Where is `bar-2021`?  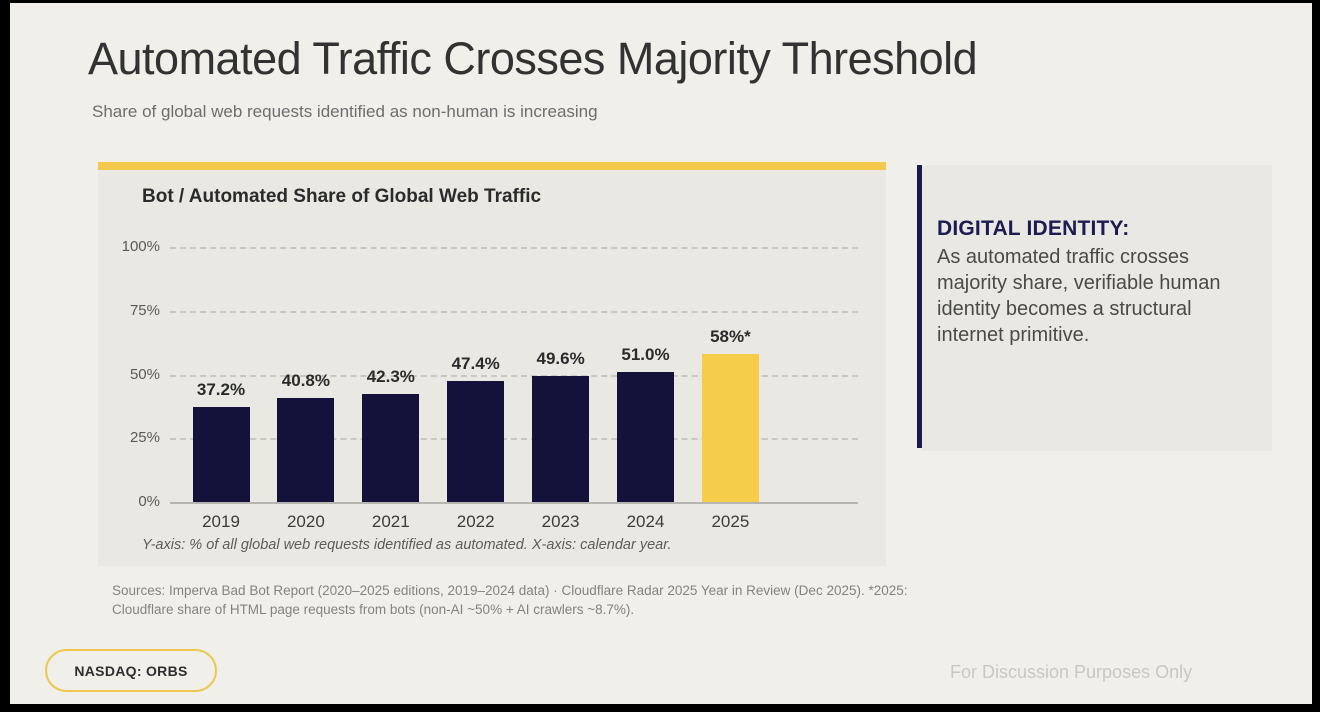
bar-2021 is located at coordinates (391, 448).